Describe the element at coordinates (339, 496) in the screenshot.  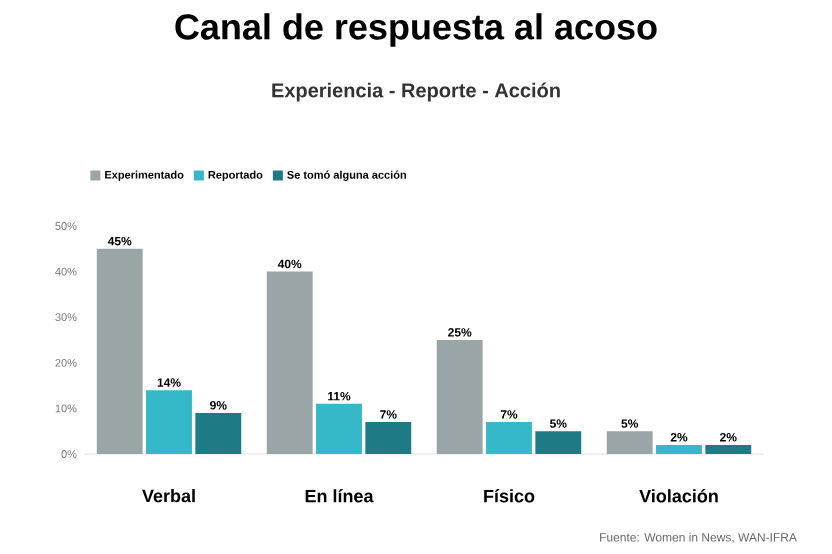
I see `x-tick-label: En línea` at that location.